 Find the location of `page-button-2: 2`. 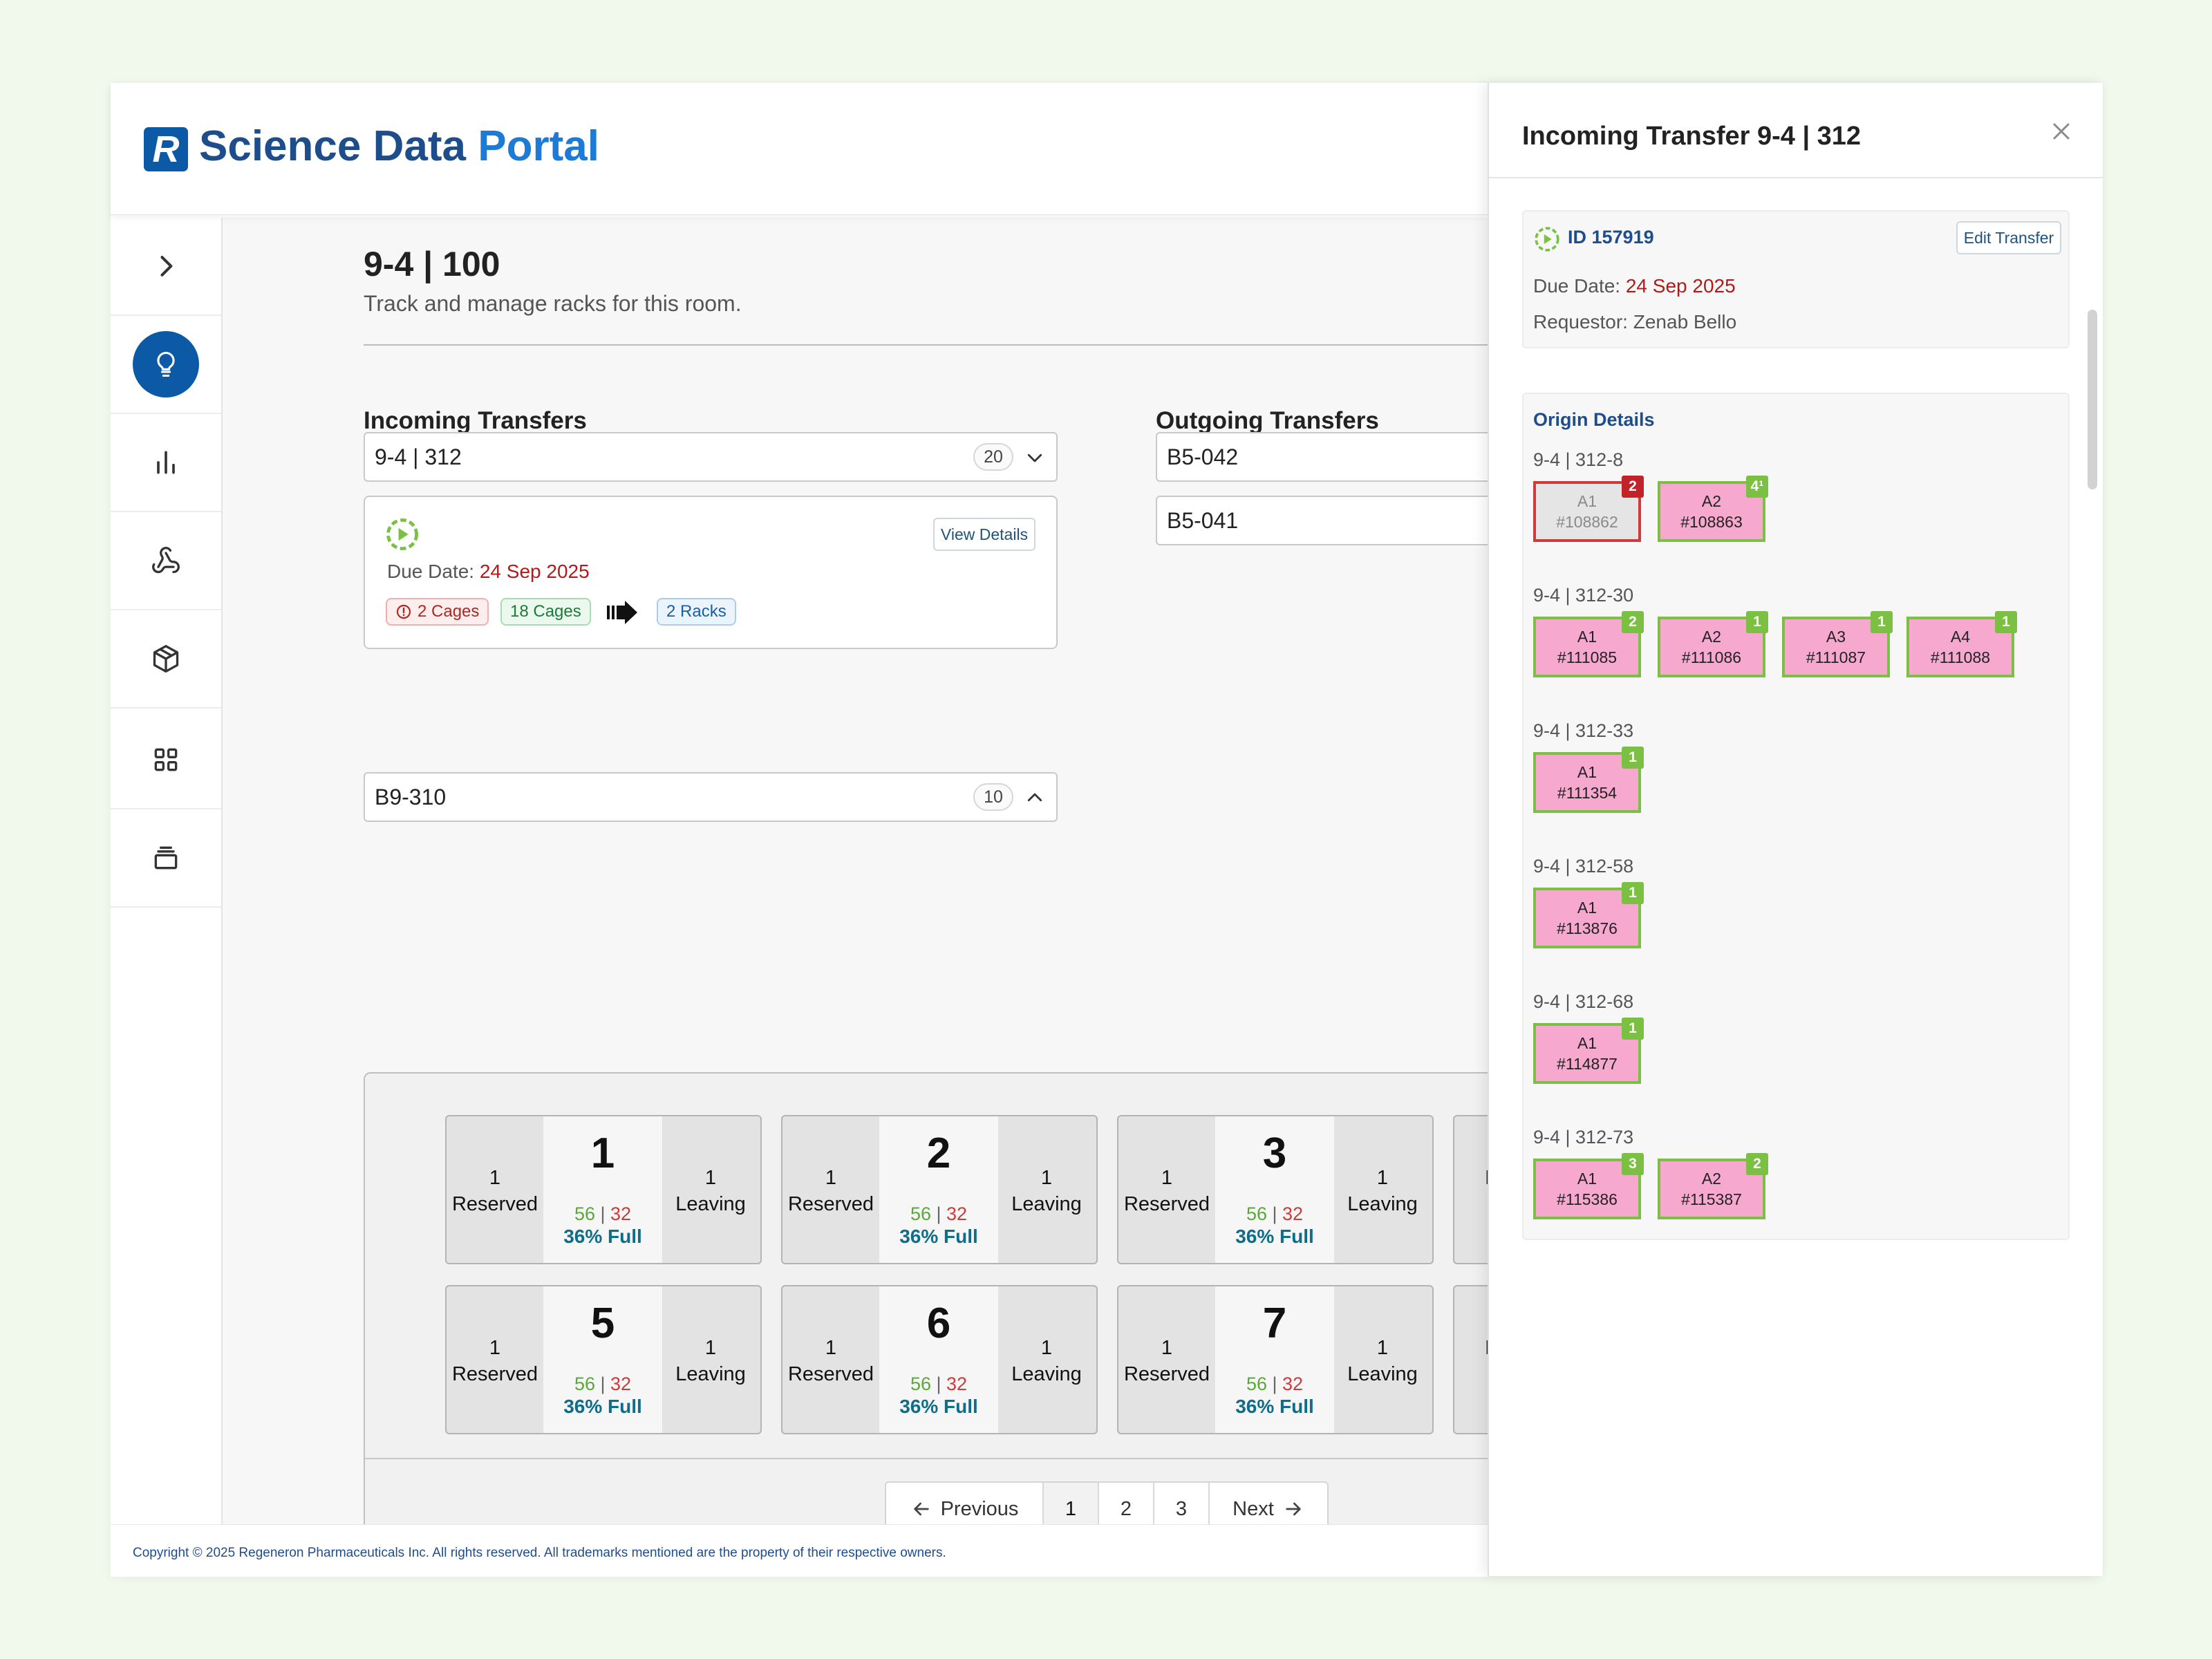

page-button-2: 2 is located at coordinates (1126, 1503).